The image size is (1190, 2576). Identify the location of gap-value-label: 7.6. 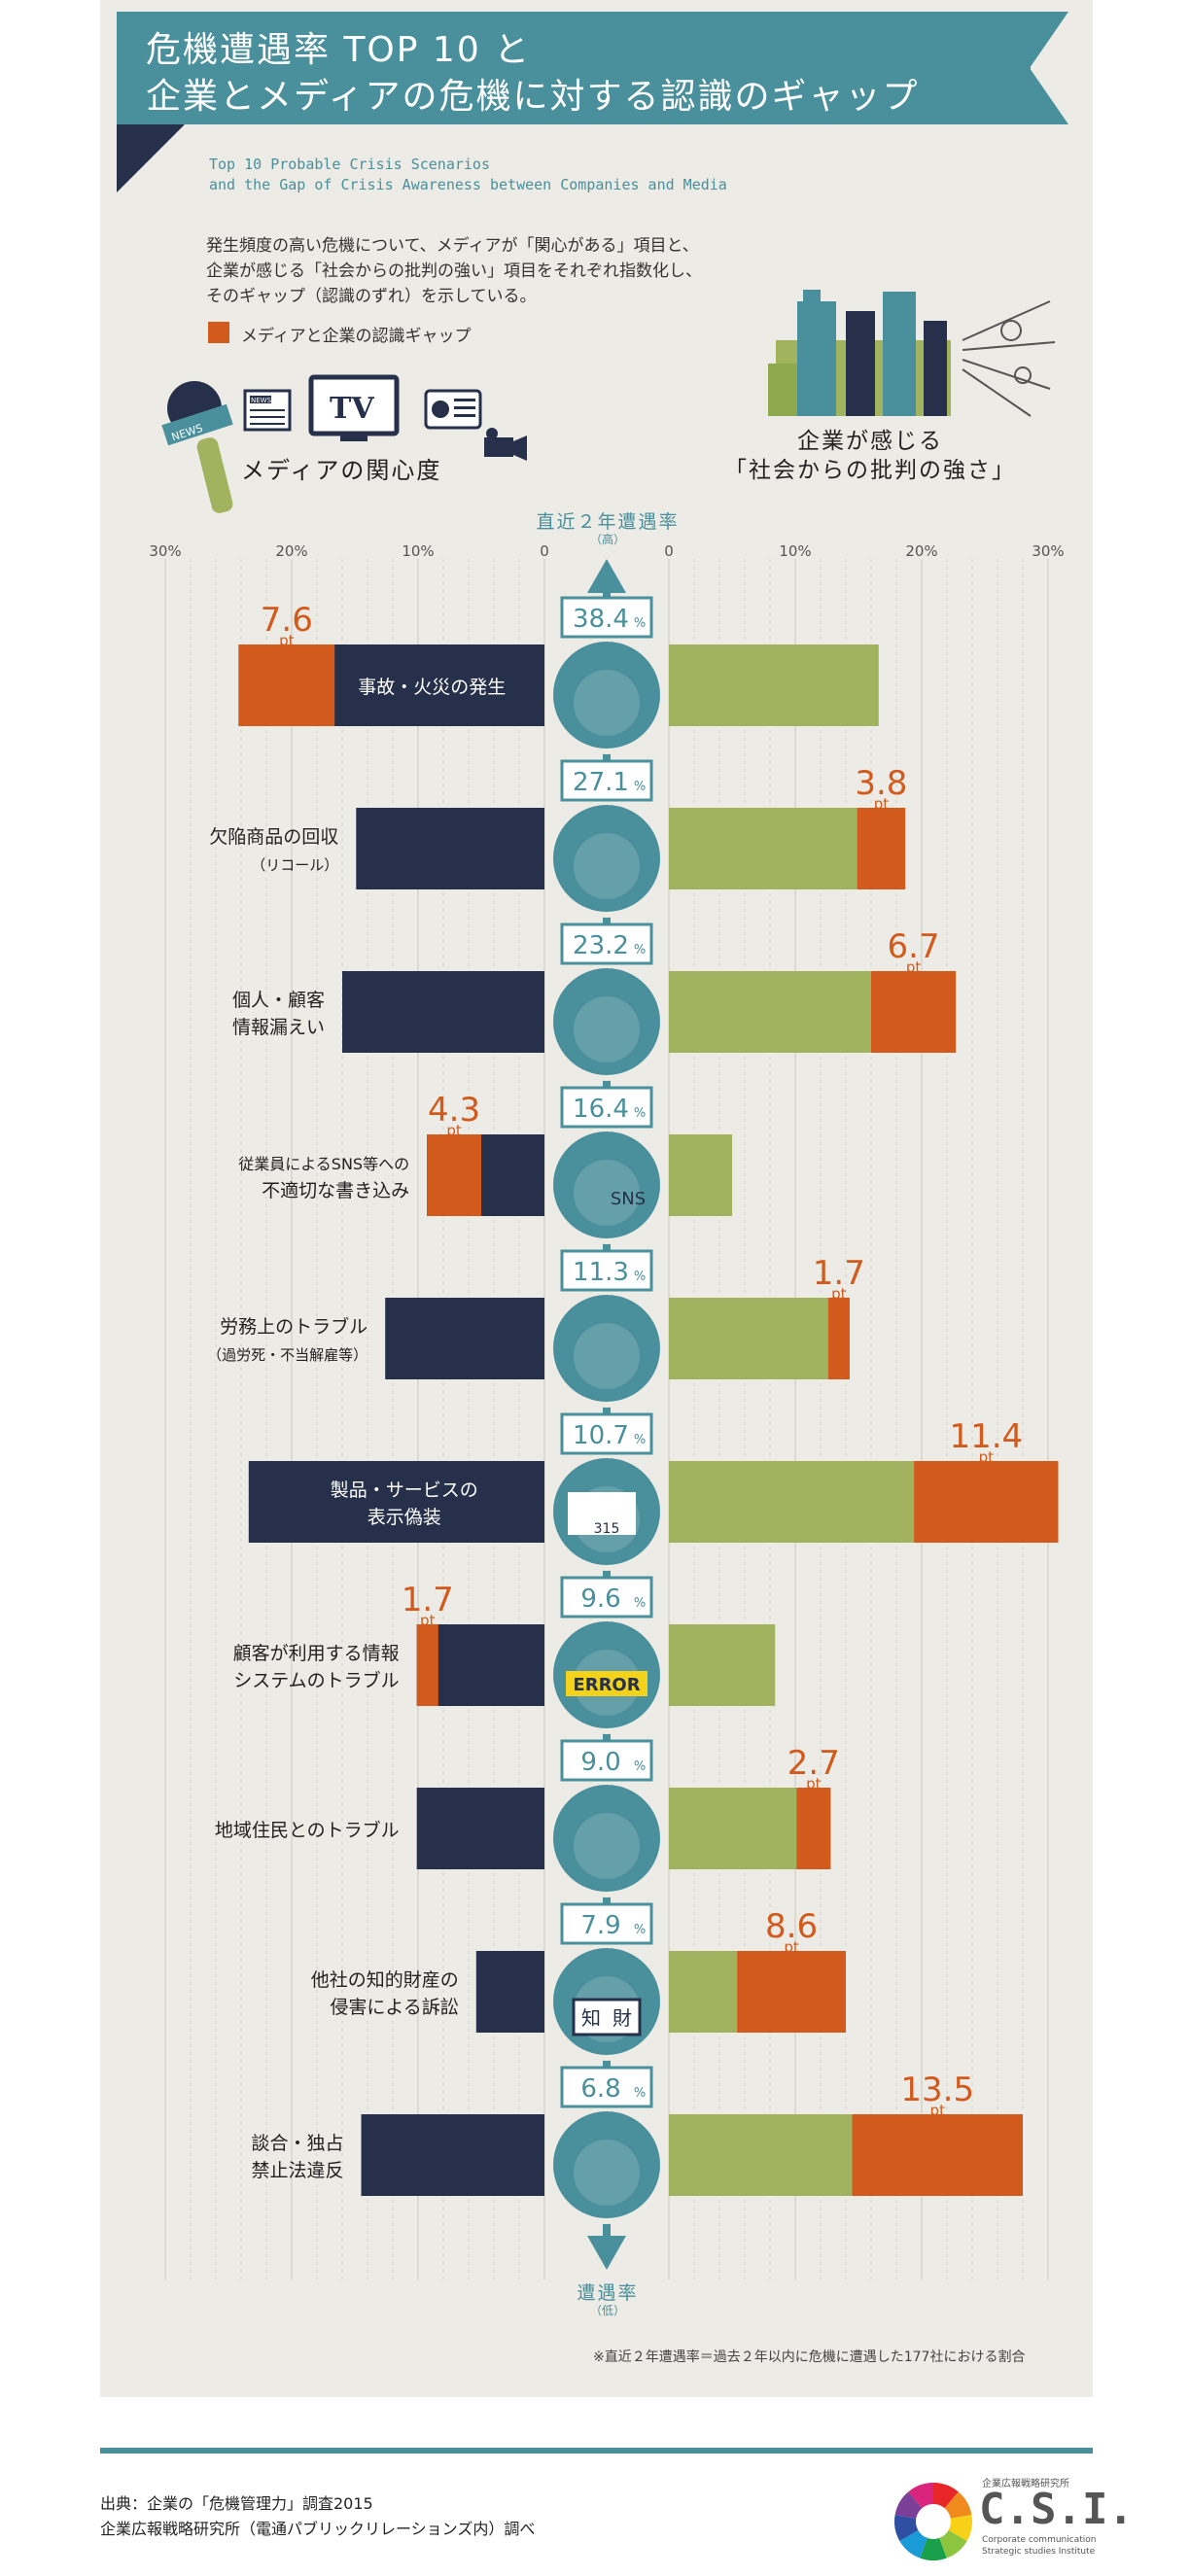
(287, 621).